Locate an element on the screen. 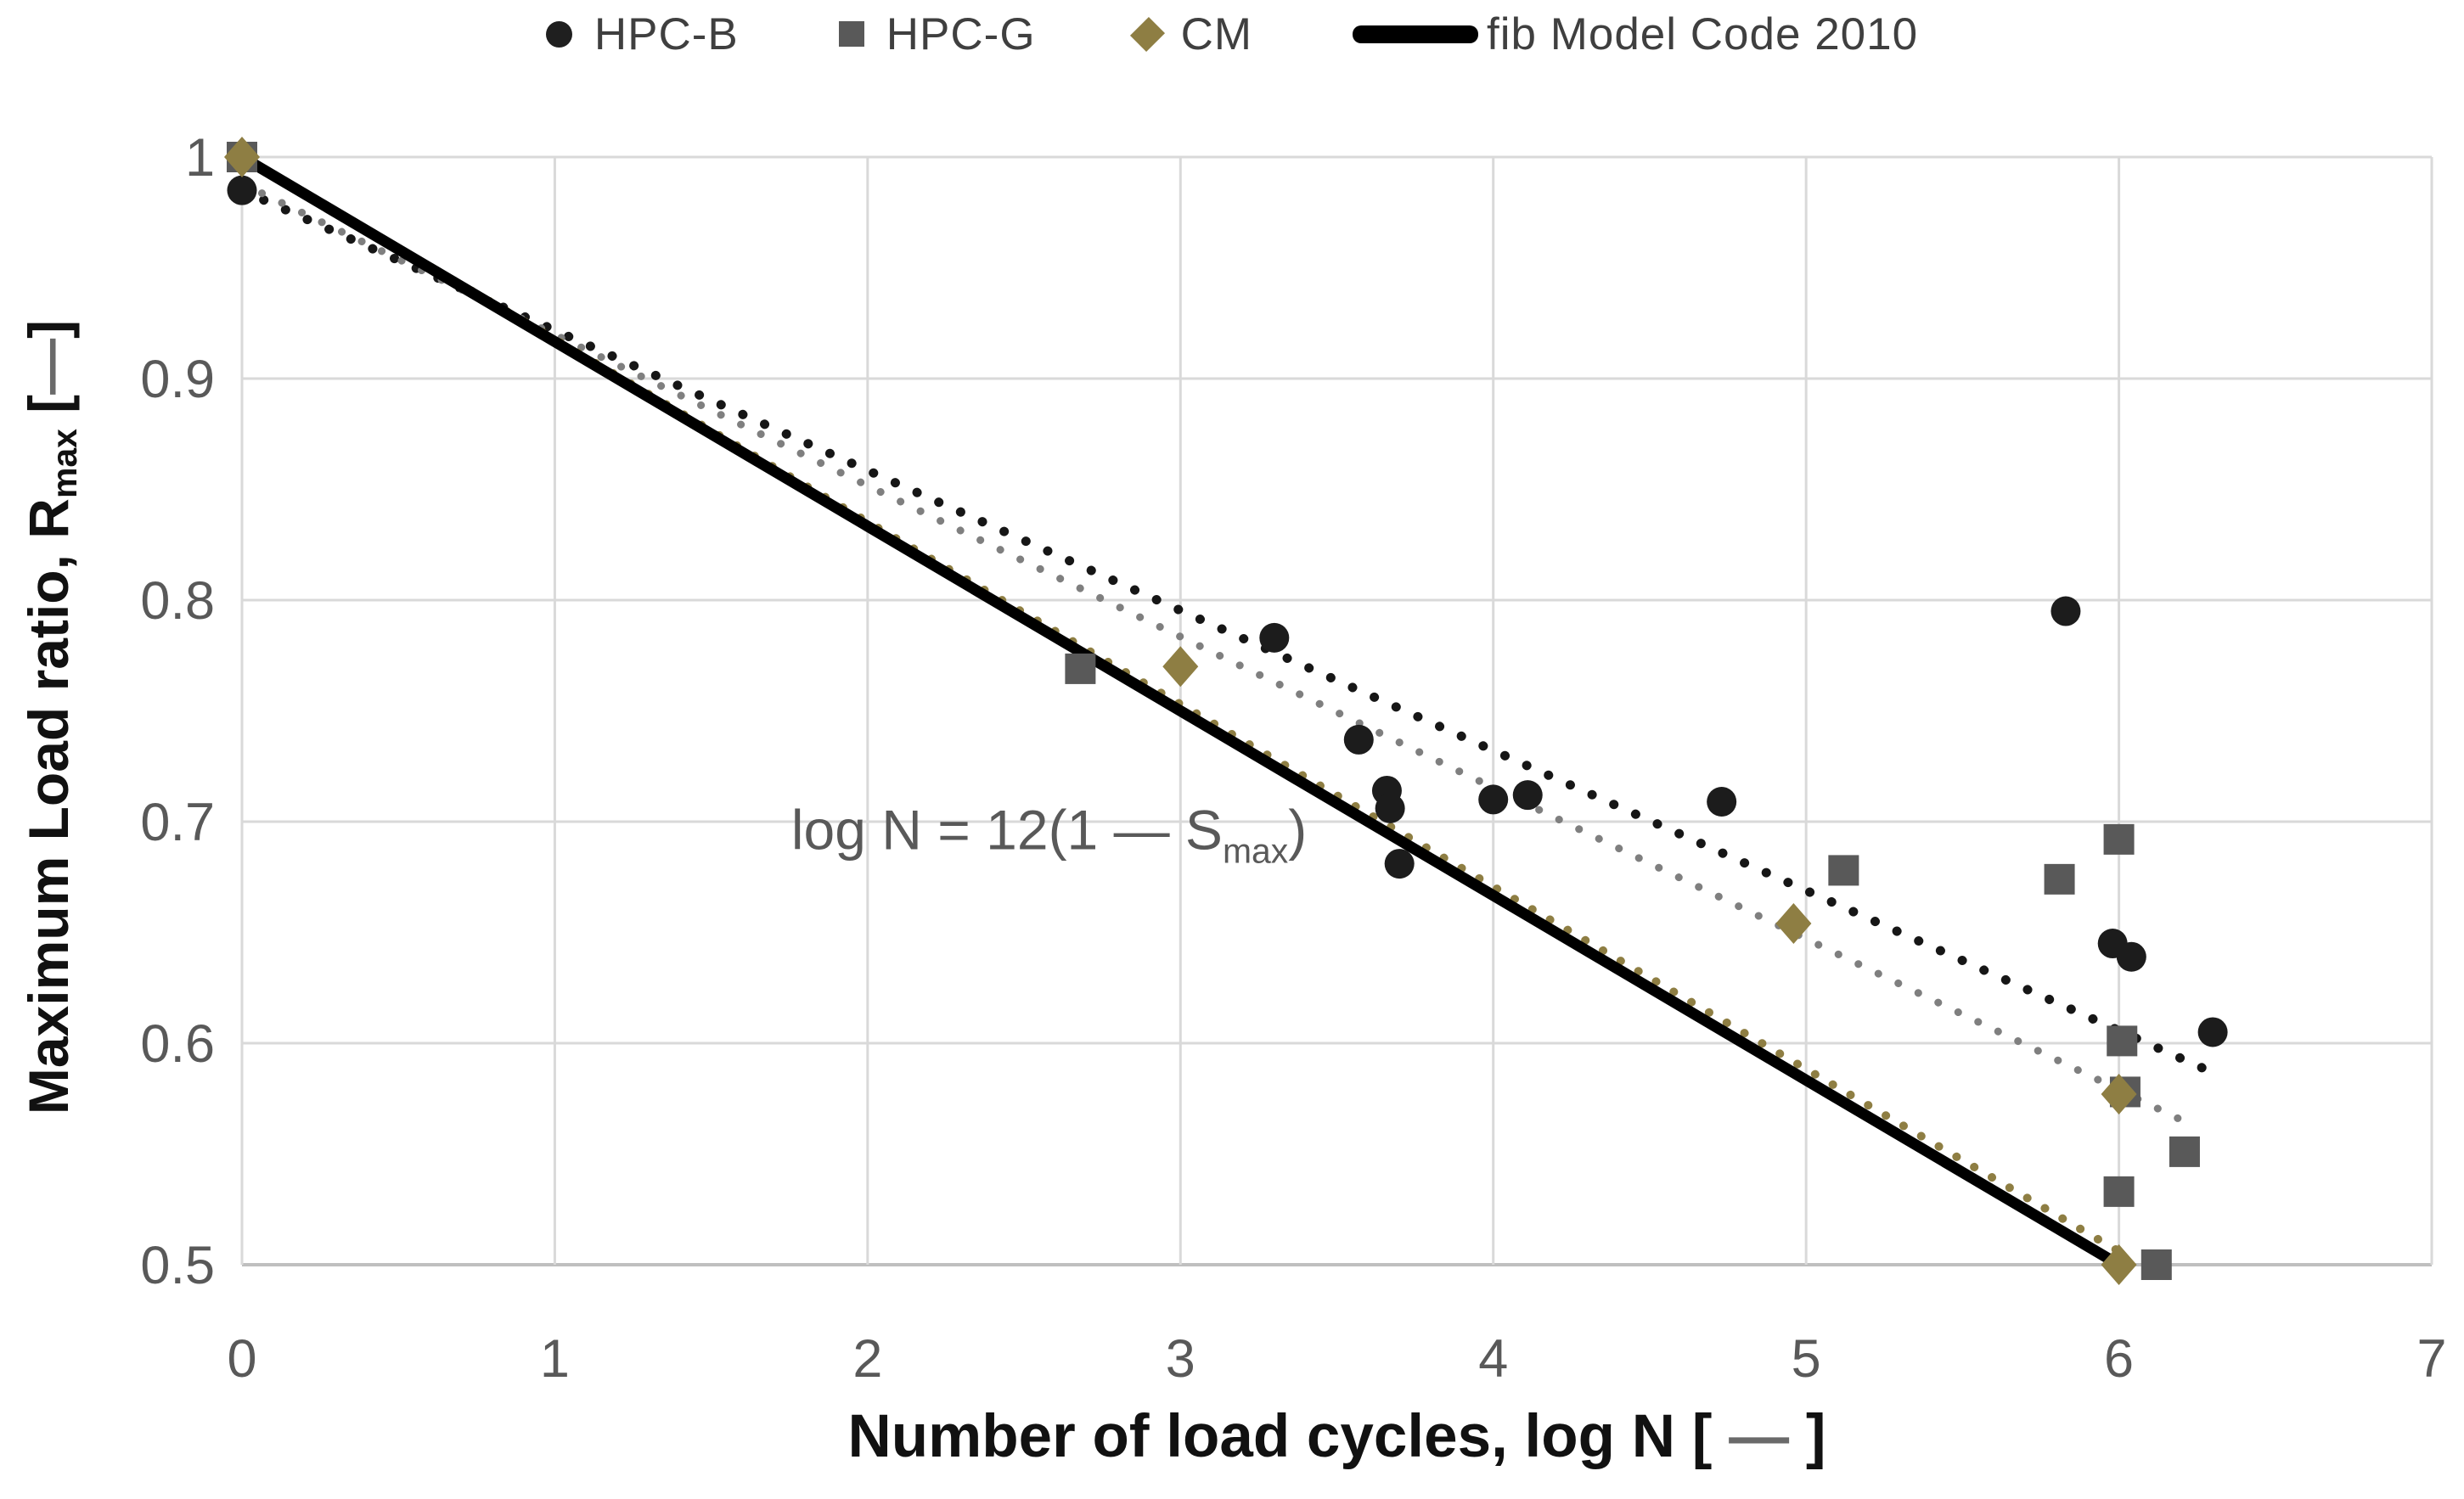  y-tick-label: 0.9 is located at coordinates (177, 380).